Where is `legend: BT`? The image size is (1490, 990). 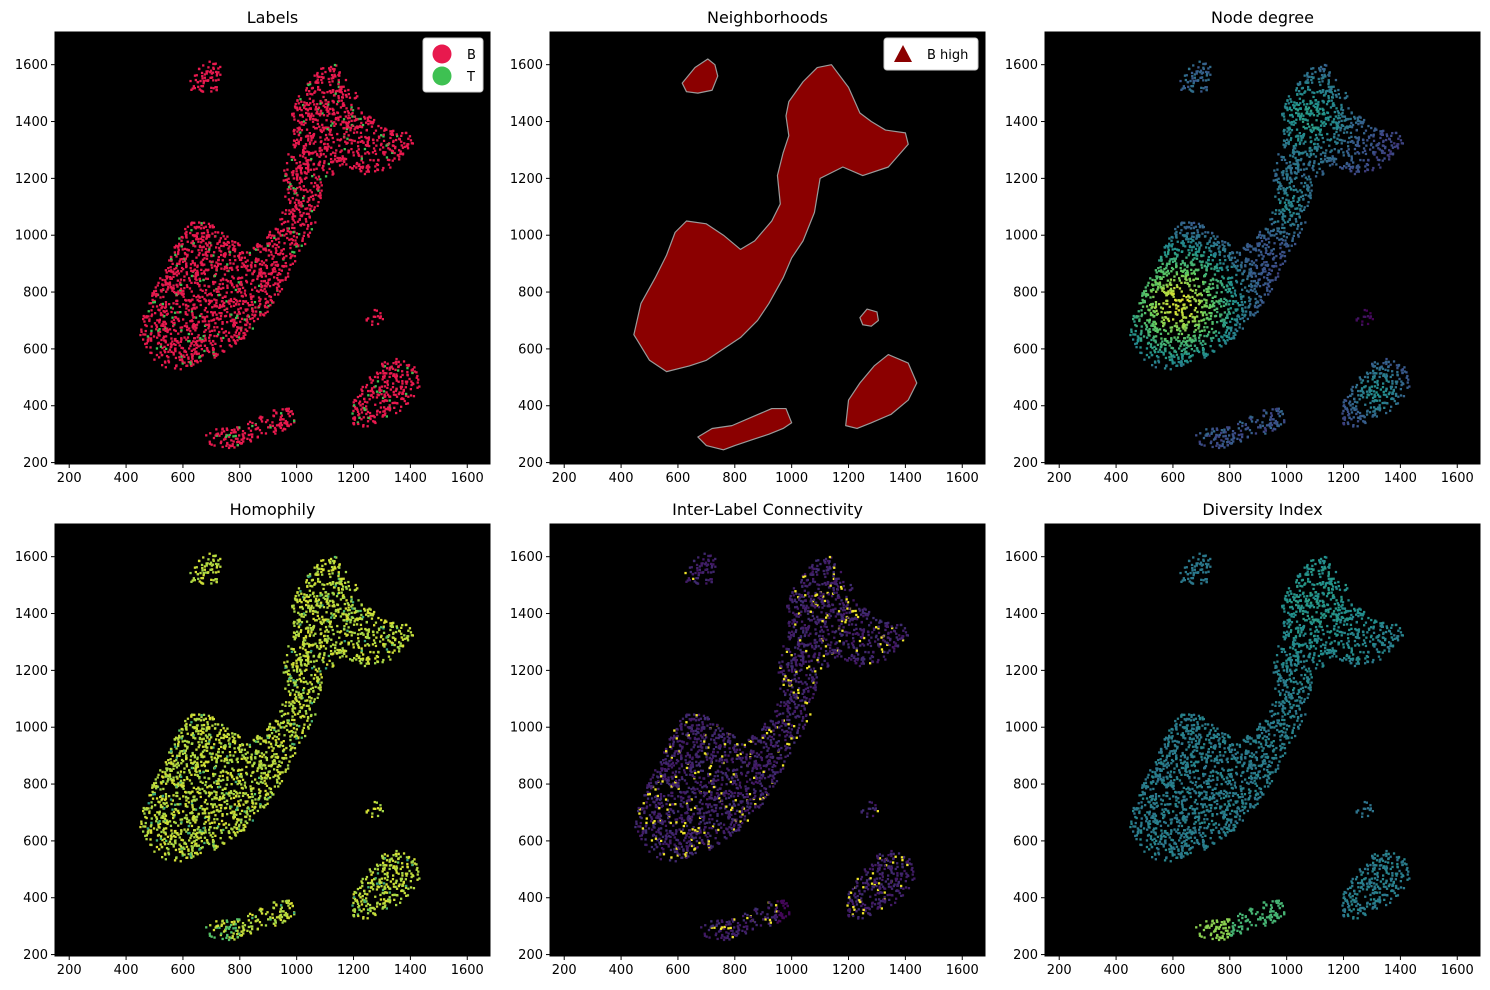 legend: BT is located at coordinates (453, 65).